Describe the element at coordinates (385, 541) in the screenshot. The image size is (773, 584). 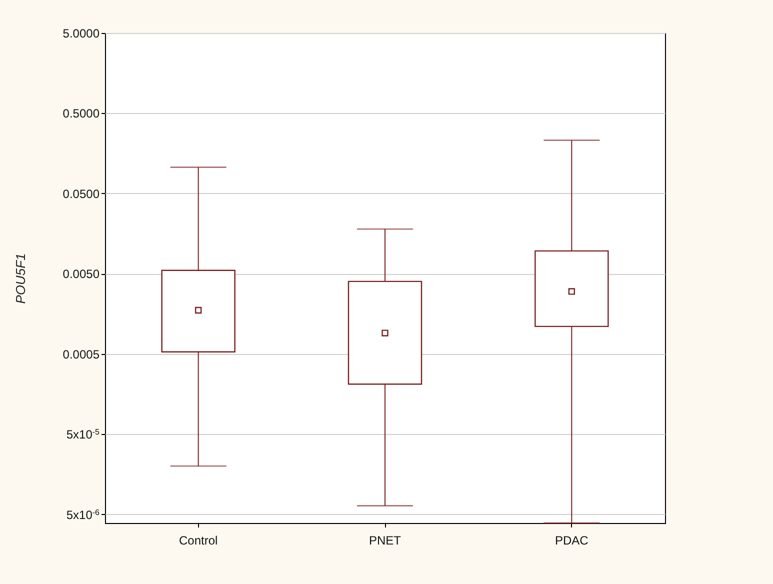
I see `x-tick-label: PNET` at that location.